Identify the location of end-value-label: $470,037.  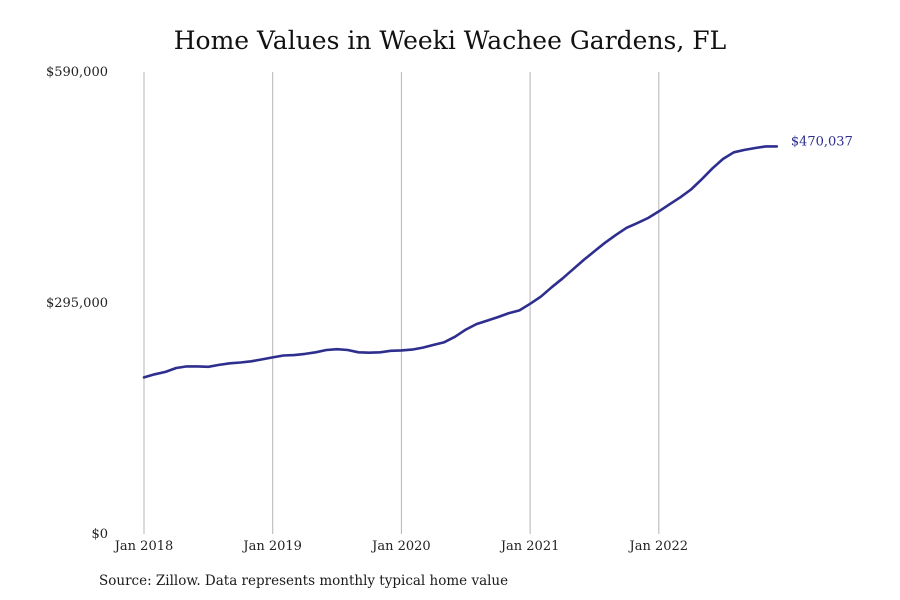
(822, 141).